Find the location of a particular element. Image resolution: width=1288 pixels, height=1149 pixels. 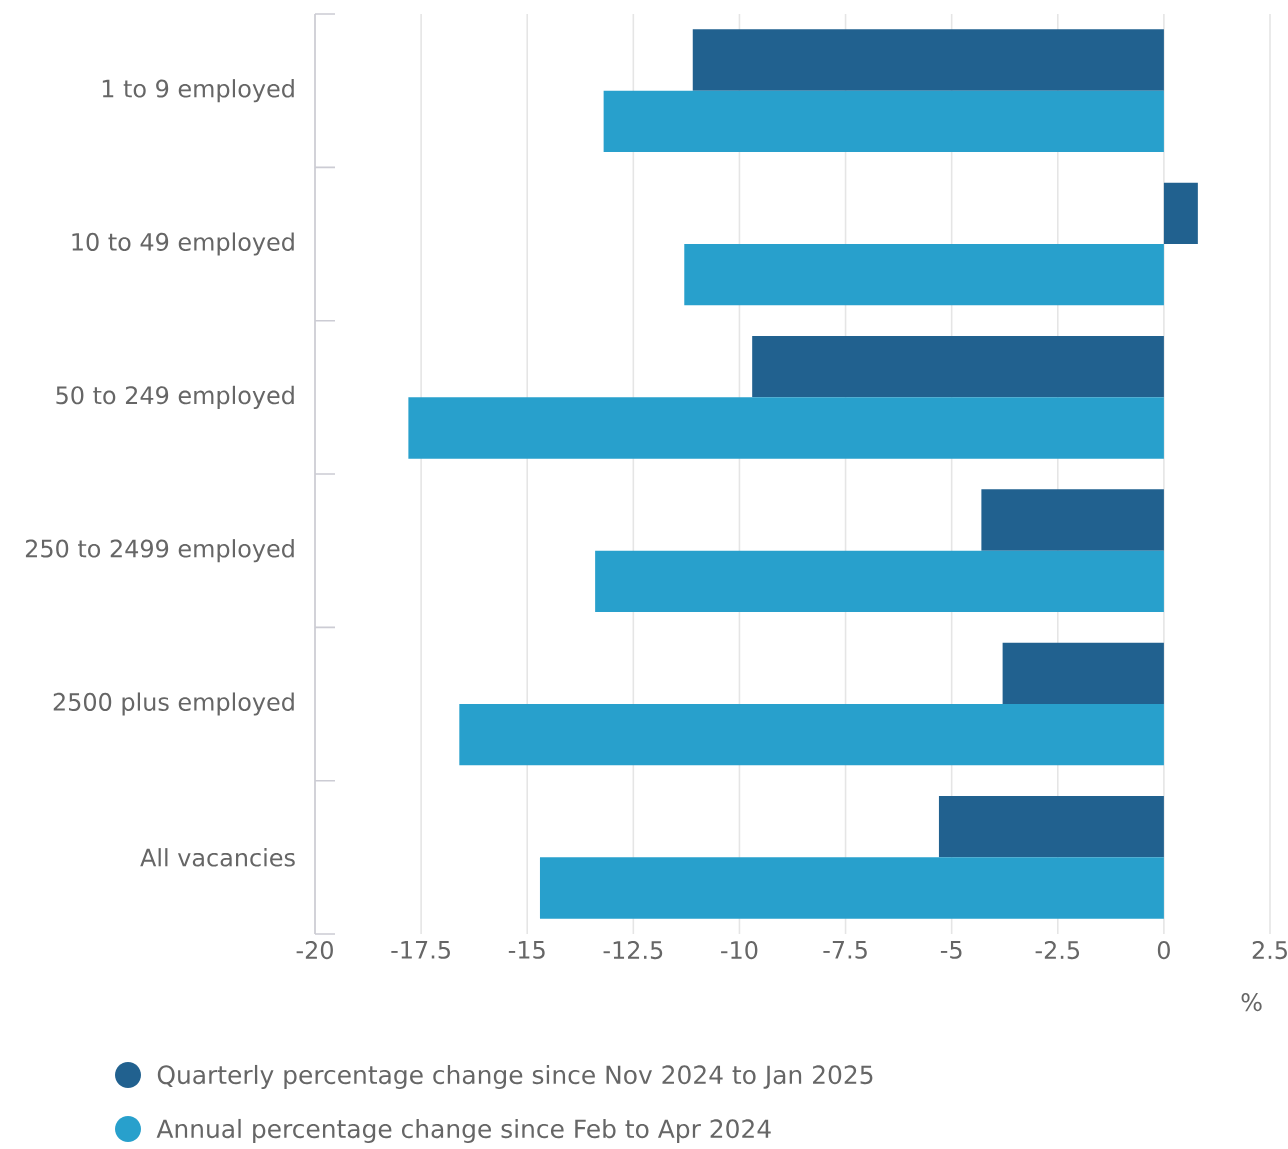

x-tick-label: -15 is located at coordinates (526, 950).